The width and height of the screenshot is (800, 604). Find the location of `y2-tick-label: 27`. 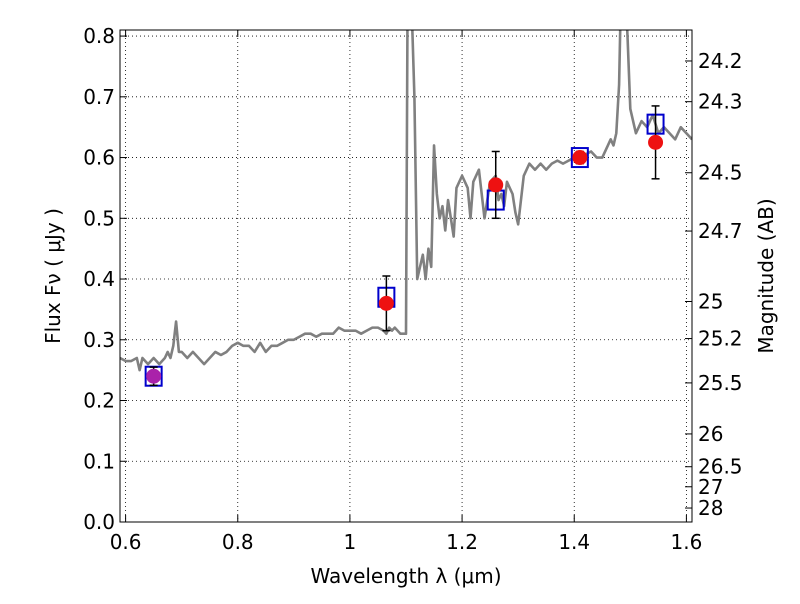

y2-tick-label: 27 is located at coordinates (710, 487).